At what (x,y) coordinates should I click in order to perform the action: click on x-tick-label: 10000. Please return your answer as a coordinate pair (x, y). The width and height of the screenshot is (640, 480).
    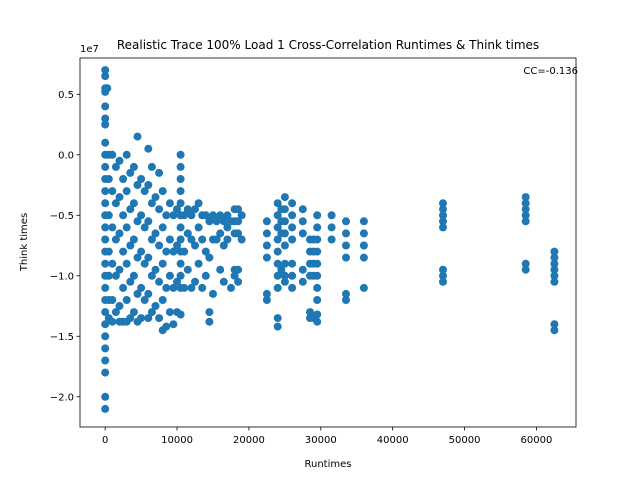
    Looking at the image, I should click on (177, 440).